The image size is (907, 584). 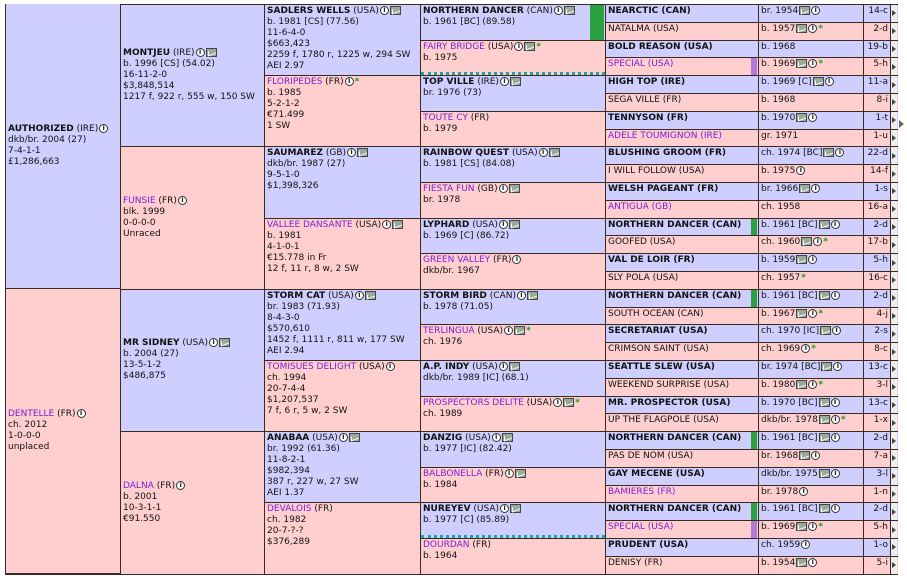 I want to click on gen4-horse-name-link: DENISY (FR), so click(x=635, y=562).